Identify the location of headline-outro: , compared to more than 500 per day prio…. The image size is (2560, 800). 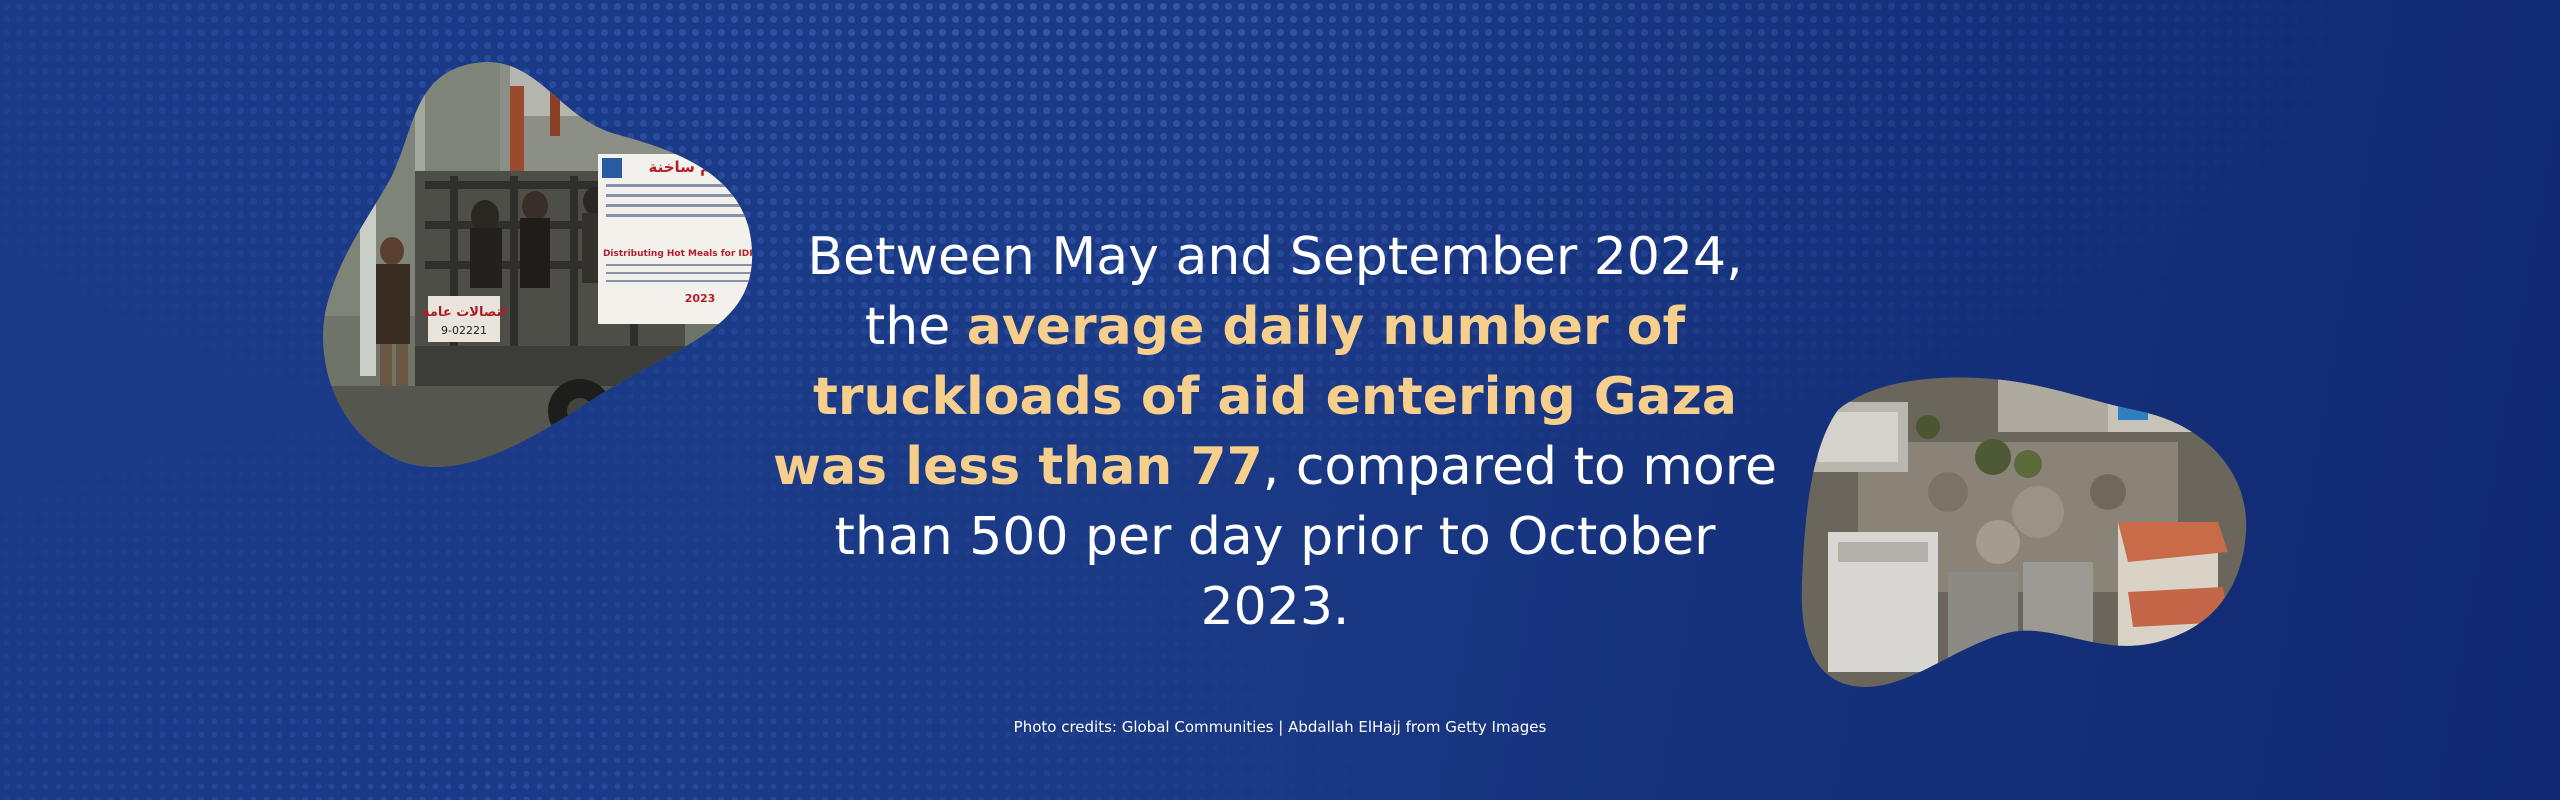
(1305, 537).